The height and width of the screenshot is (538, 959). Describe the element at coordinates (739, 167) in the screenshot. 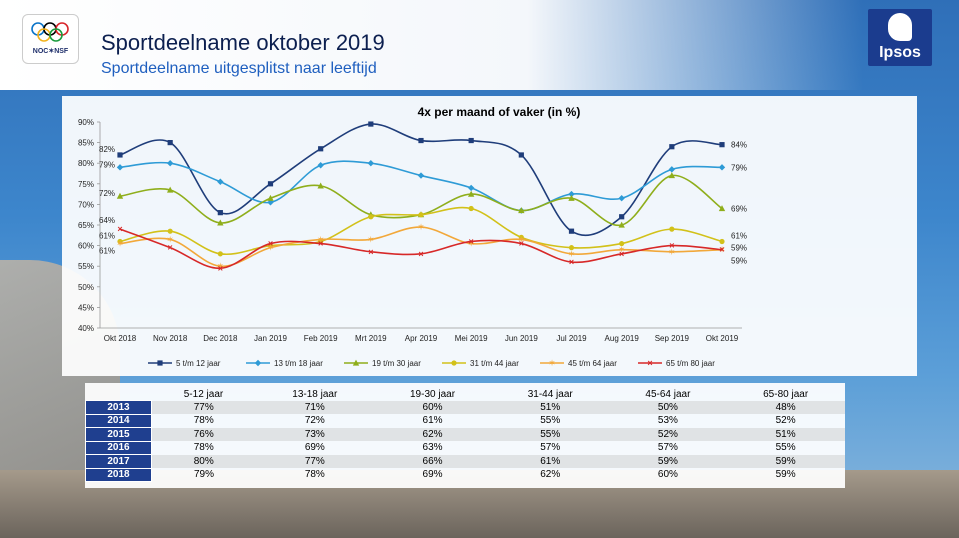

I see `series-end-label: 79%` at that location.